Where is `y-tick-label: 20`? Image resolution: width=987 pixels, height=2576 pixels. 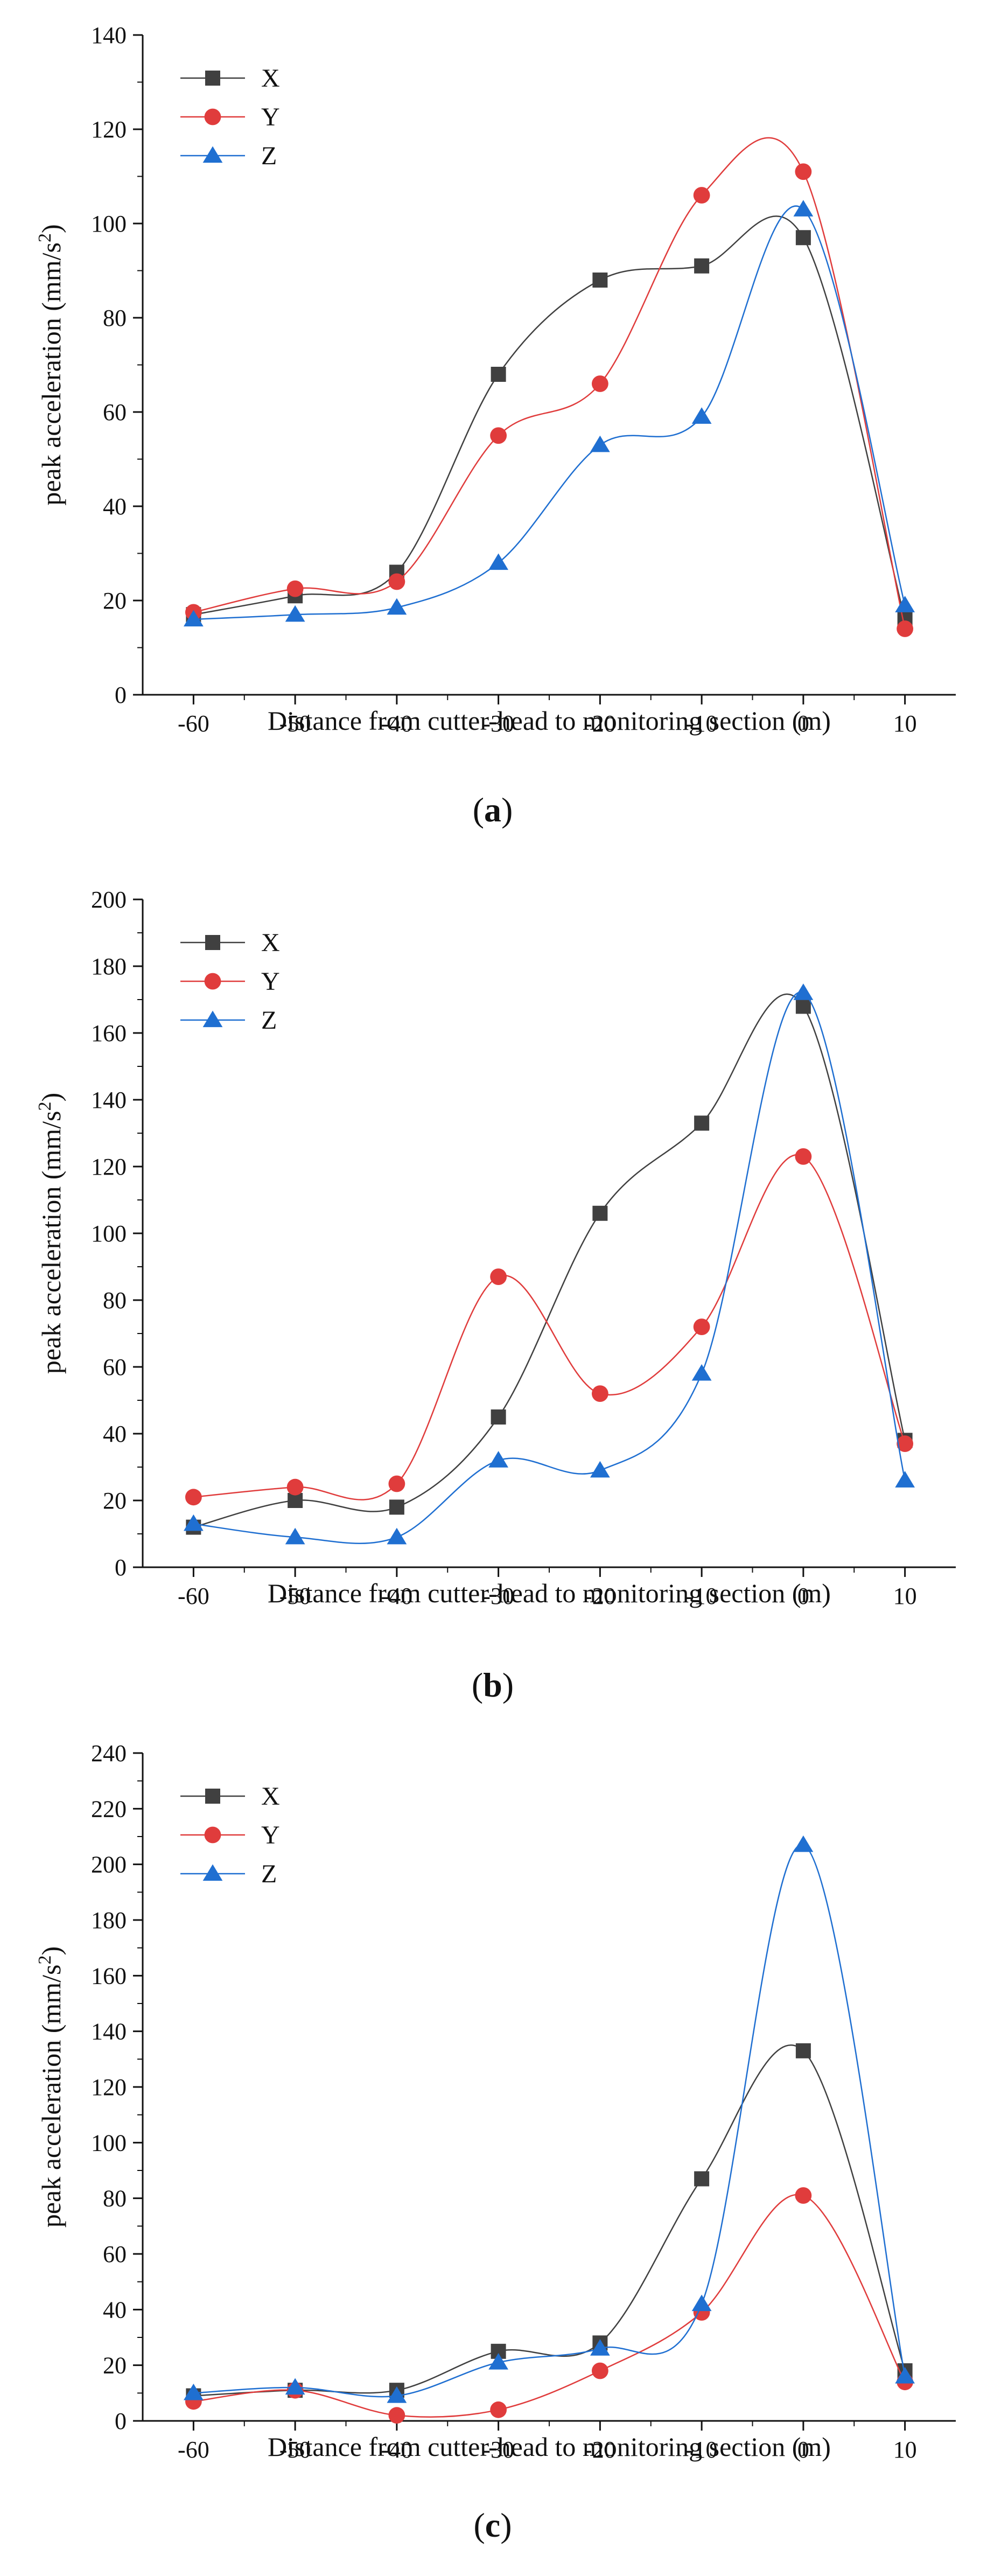
y-tick-label: 20 is located at coordinates (115, 1501).